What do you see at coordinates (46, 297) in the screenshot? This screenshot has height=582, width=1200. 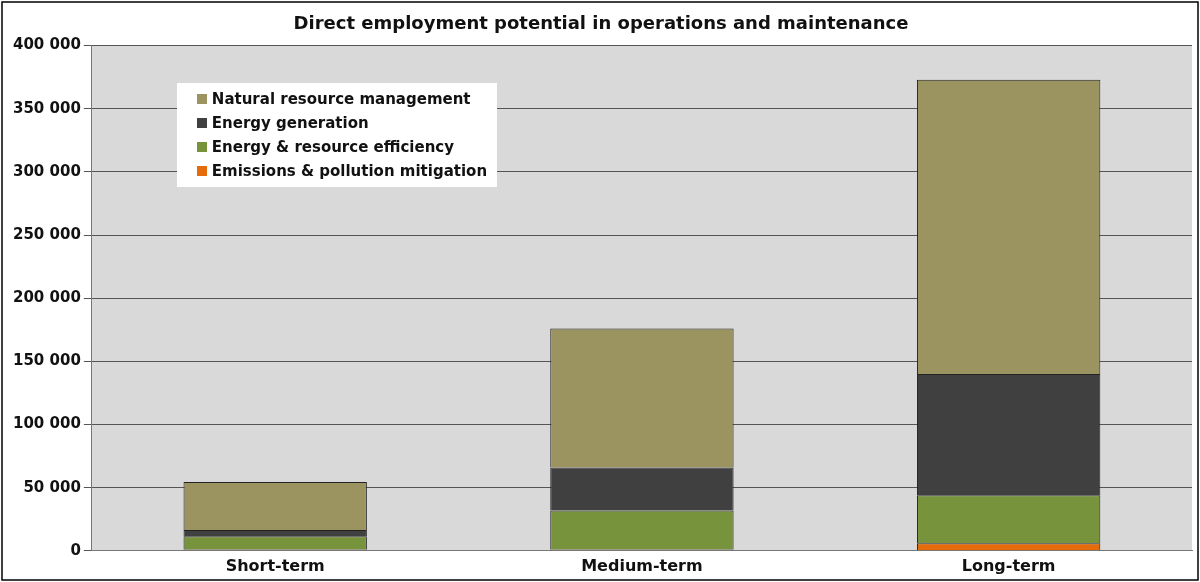 I see `y-tick-label: 200 000` at bounding box center [46, 297].